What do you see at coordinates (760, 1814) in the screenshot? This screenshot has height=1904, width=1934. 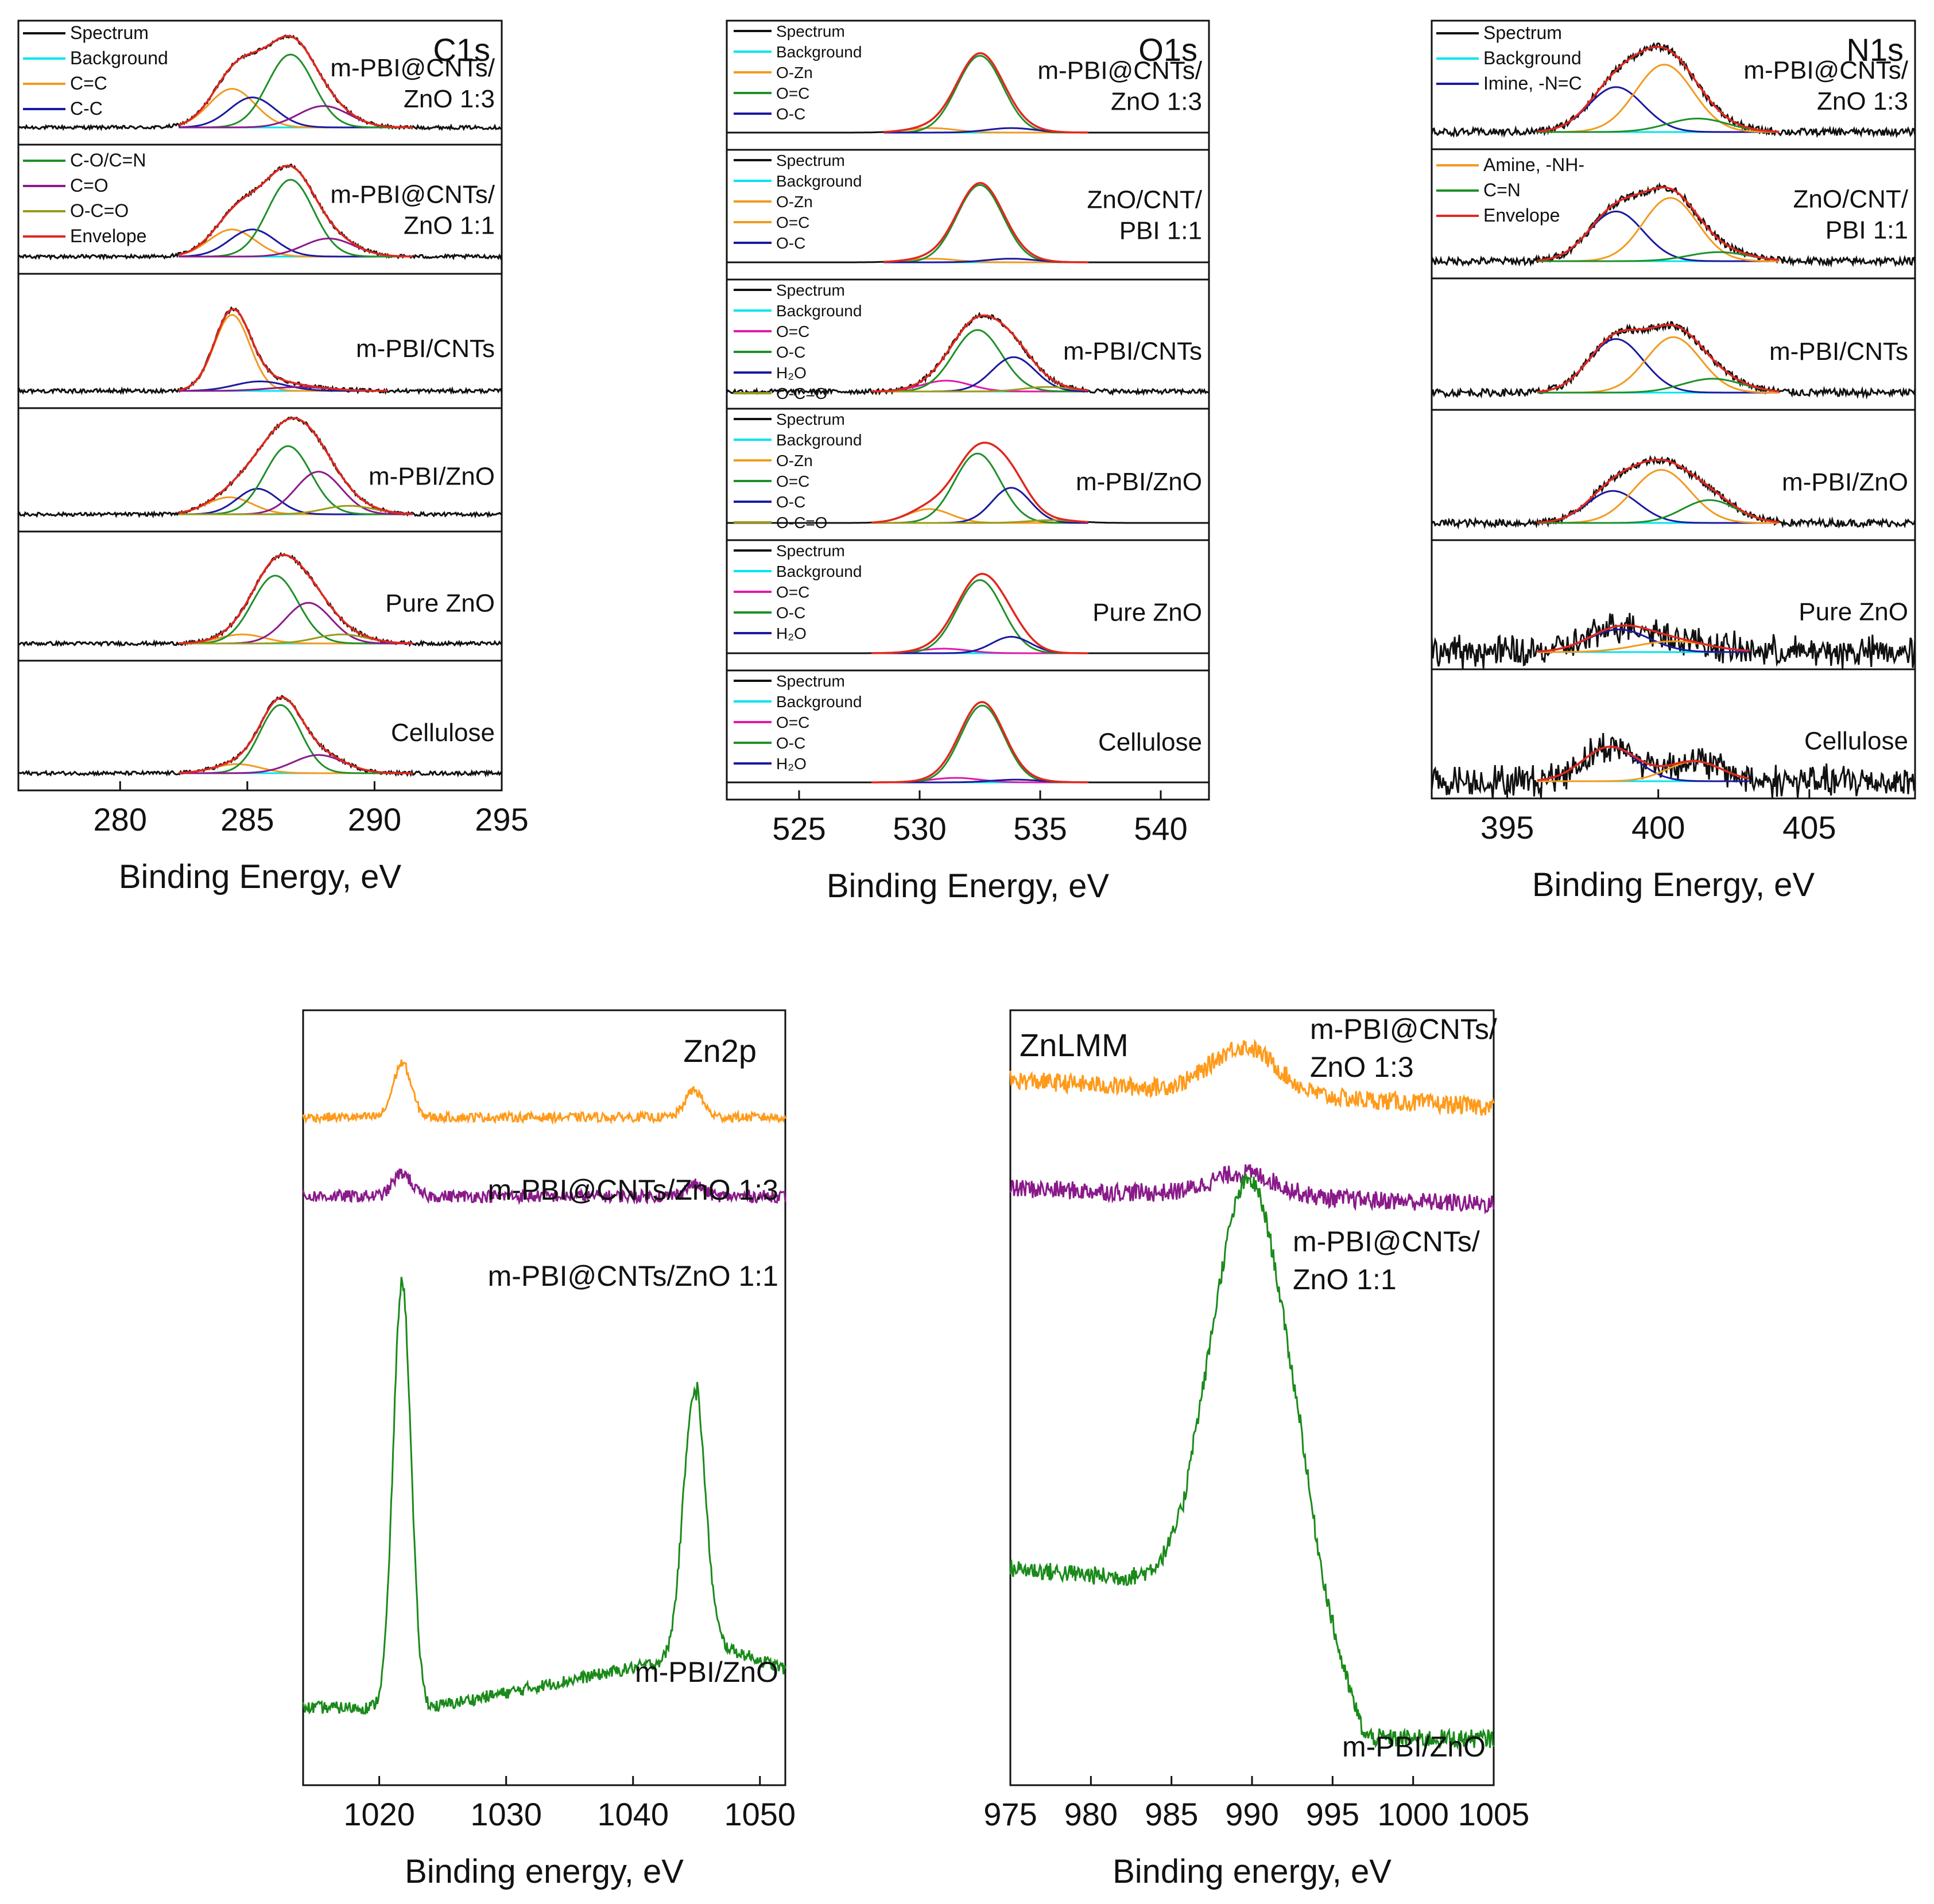 I see `x-tick-label: 1050` at bounding box center [760, 1814].